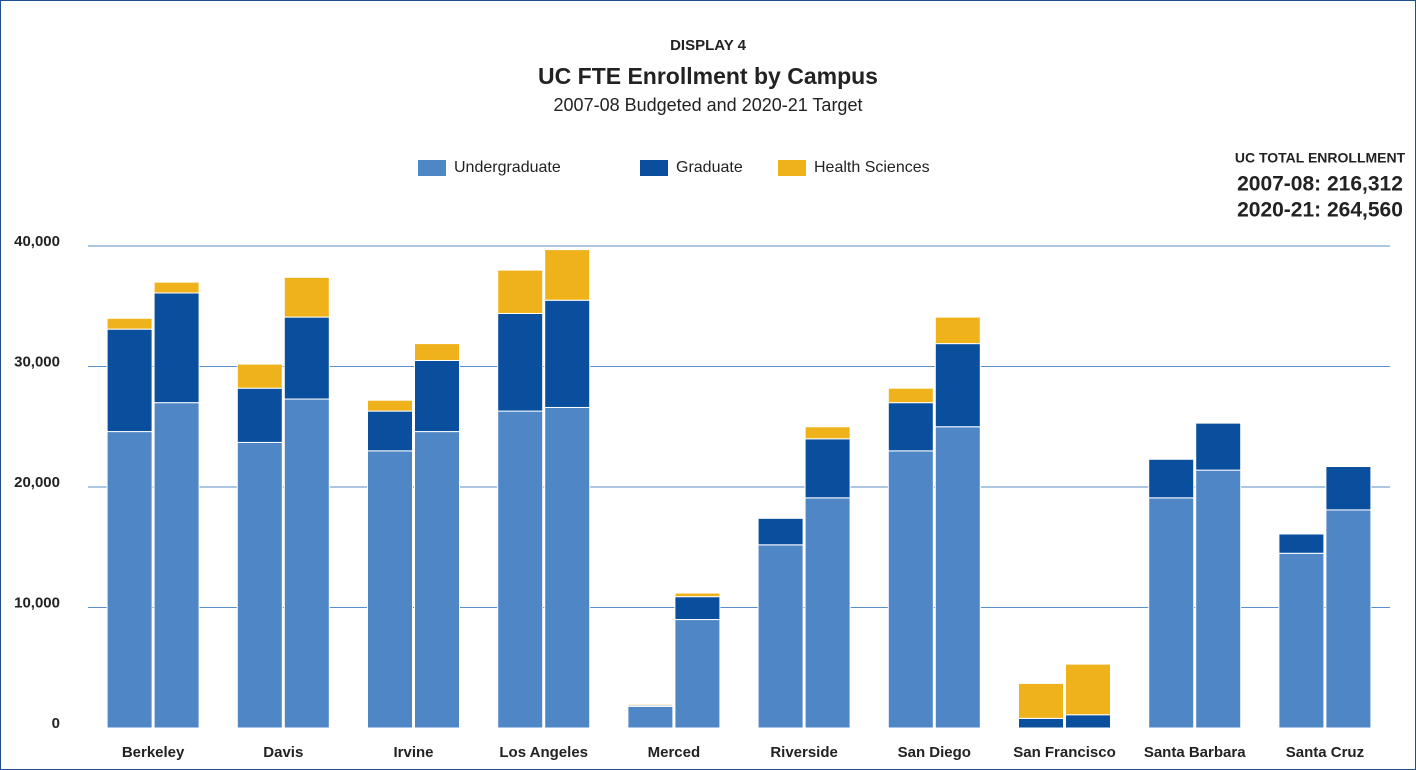  I want to click on x-tick-label: Santa Cruz, so click(1325, 752).